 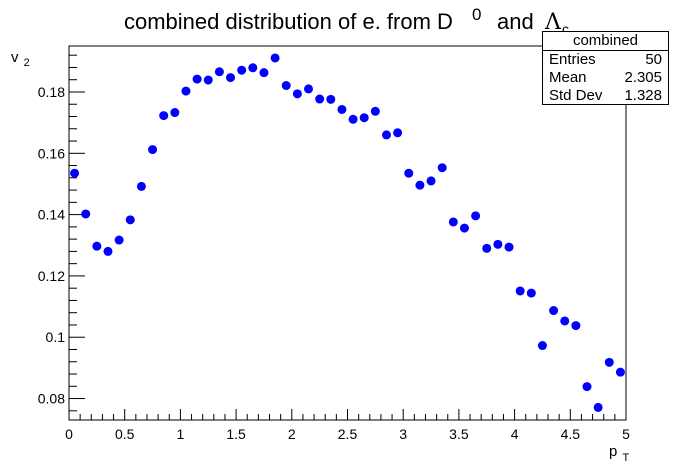 What do you see at coordinates (27, 63) in the screenshot?
I see `y-axis-label-sub: 2` at bounding box center [27, 63].